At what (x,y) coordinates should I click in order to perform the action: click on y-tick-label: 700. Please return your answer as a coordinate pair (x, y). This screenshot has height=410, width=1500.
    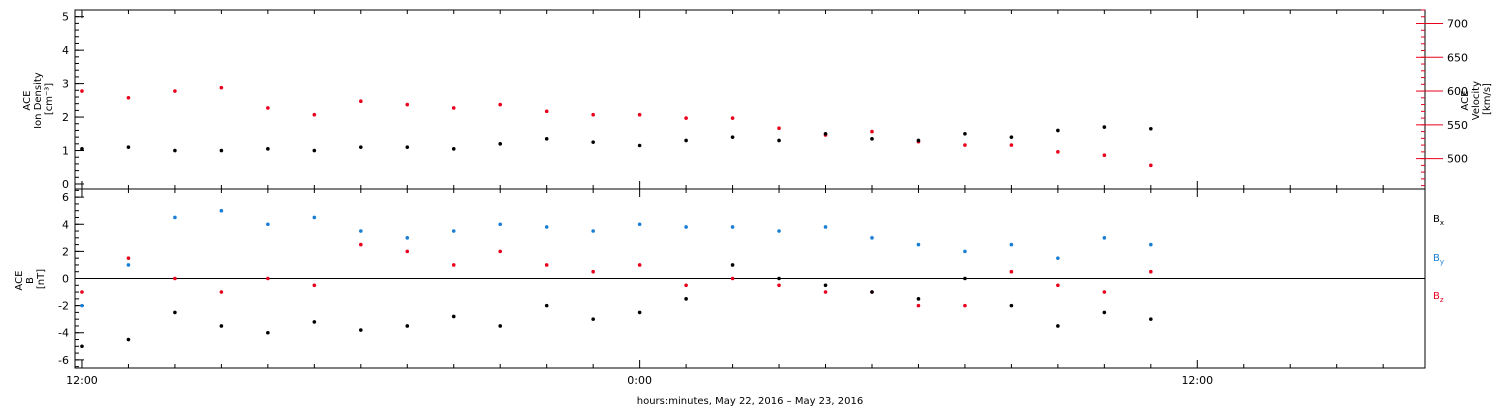
    Looking at the image, I should click on (1457, 24).